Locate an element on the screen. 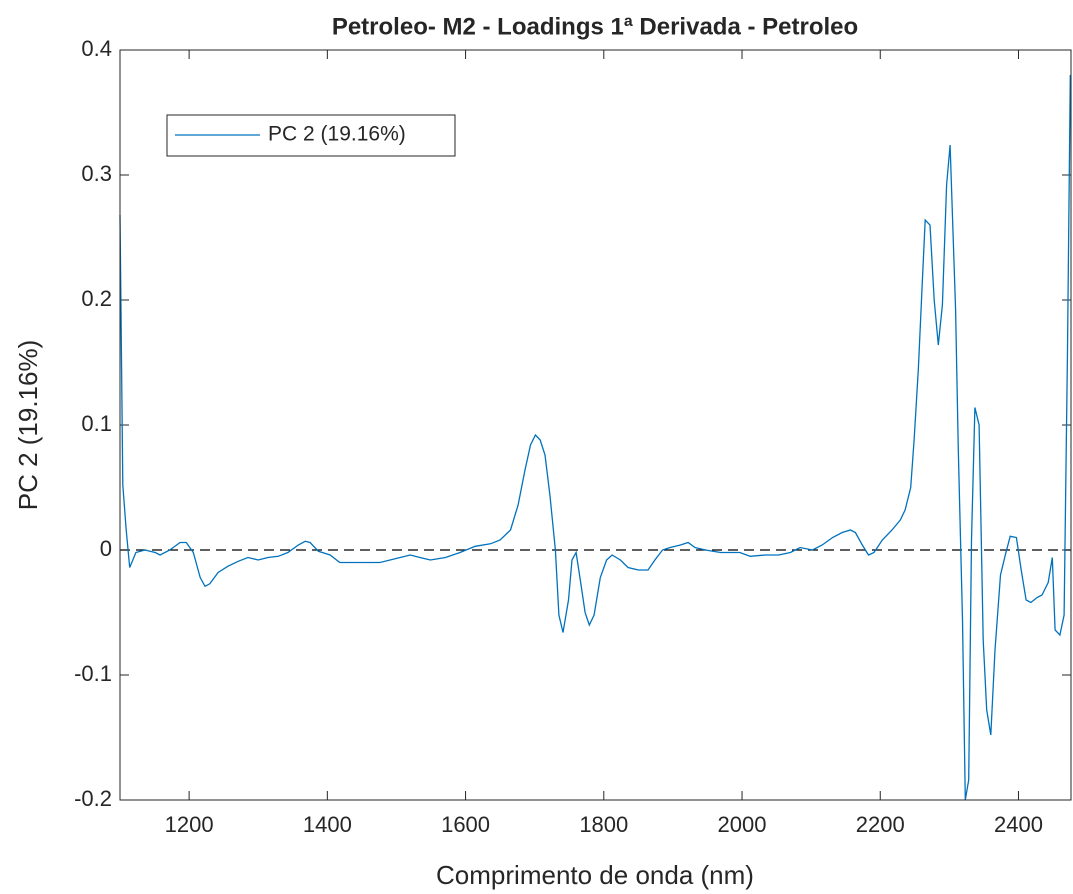  y-tick-label: 0.2 is located at coordinates (96, 298).